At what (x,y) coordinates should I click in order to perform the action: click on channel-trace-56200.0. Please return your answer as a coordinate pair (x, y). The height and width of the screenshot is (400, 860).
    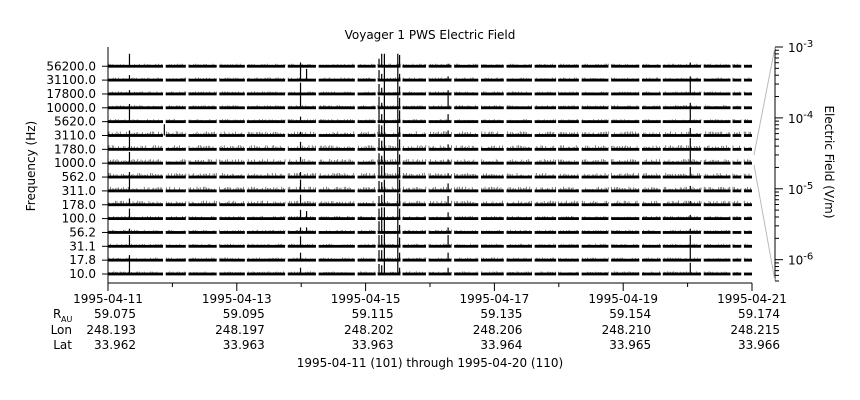
    Looking at the image, I should click on (430, 65).